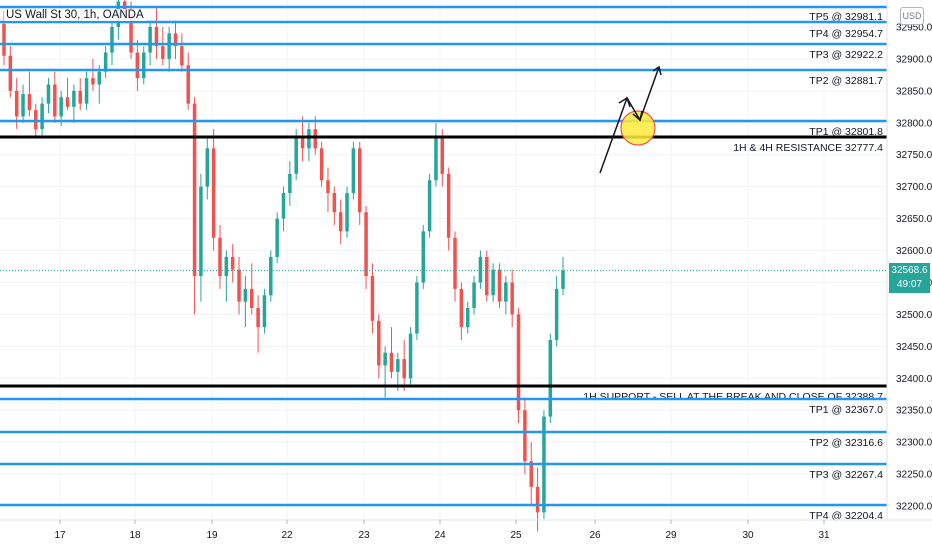 The height and width of the screenshot is (550, 932). Describe the element at coordinates (846, 443) in the screenshot. I see `target-level-label: TP2 @ 32316.6` at that location.